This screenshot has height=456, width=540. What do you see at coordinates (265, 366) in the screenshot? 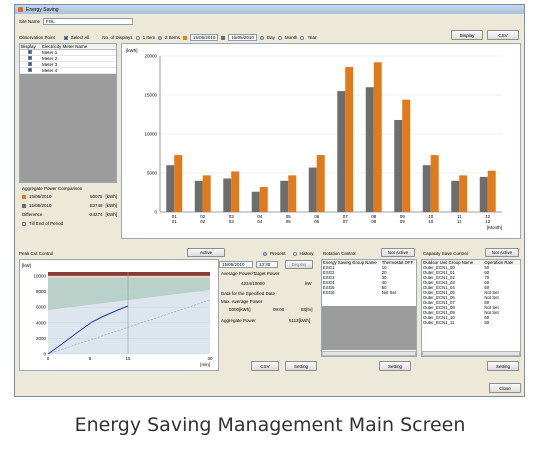
I see `peak-csv-button: CSV` at bounding box center [265, 366].